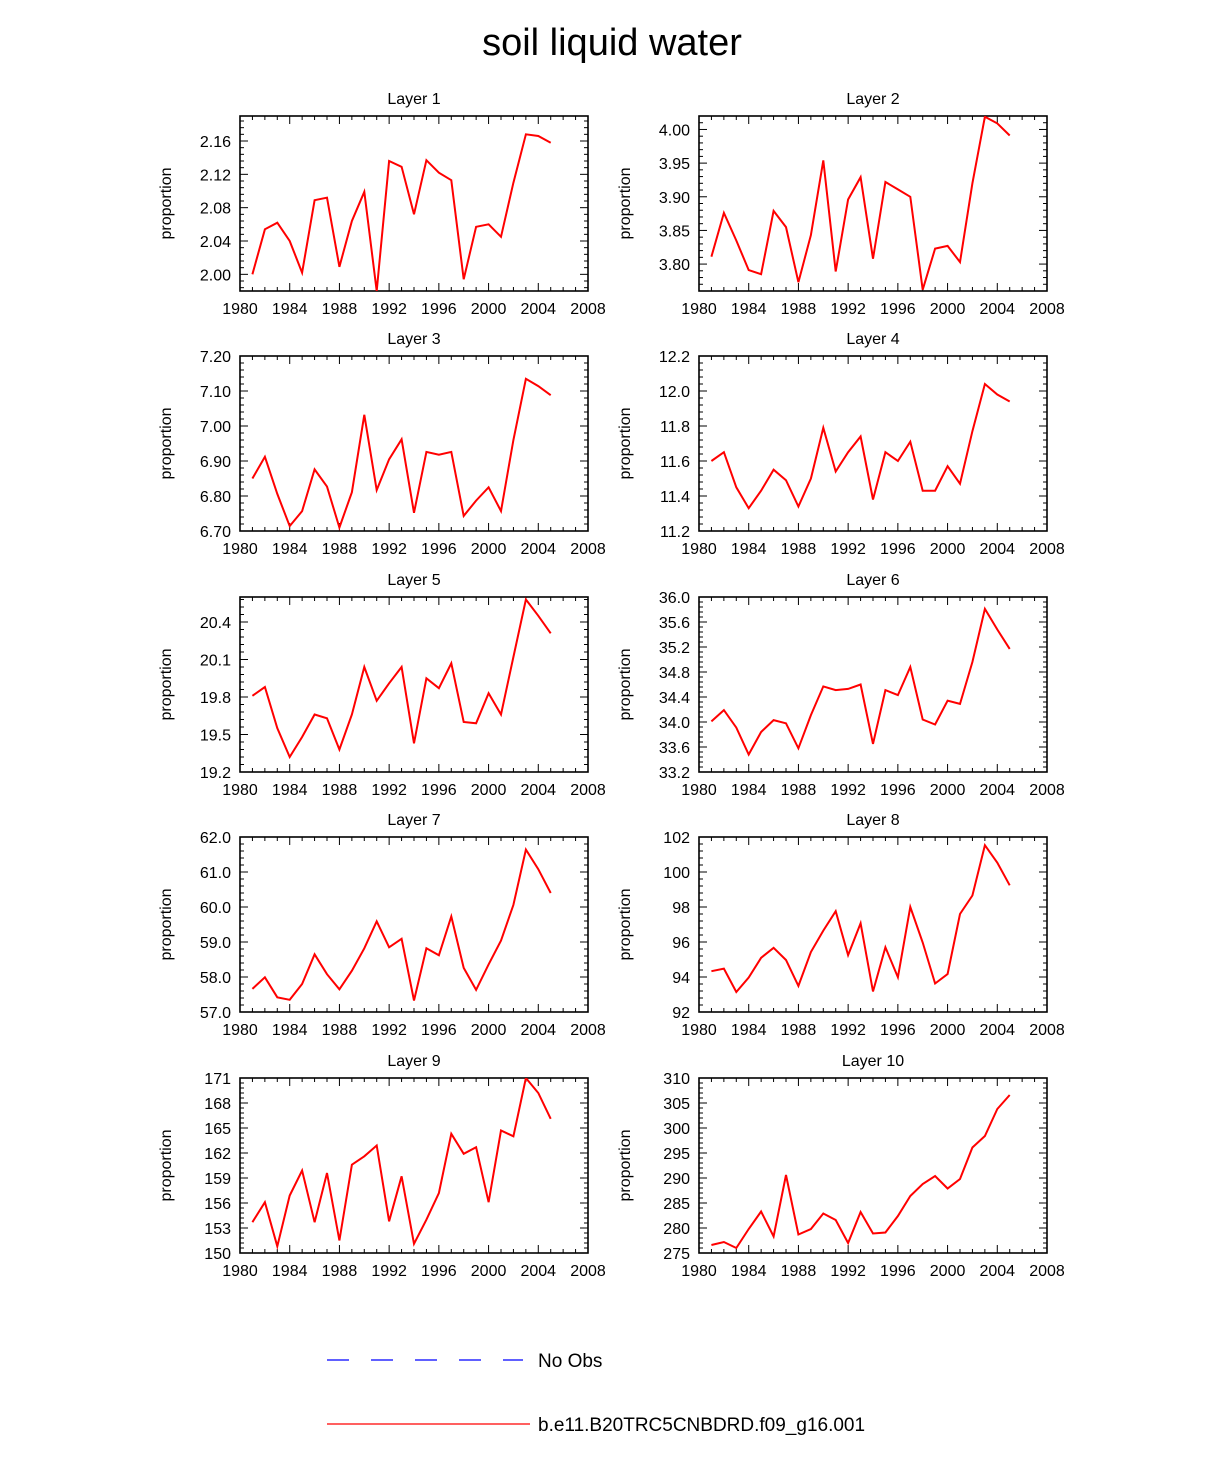  I want to click on y-tick-label: 168, so click(217, 1104).